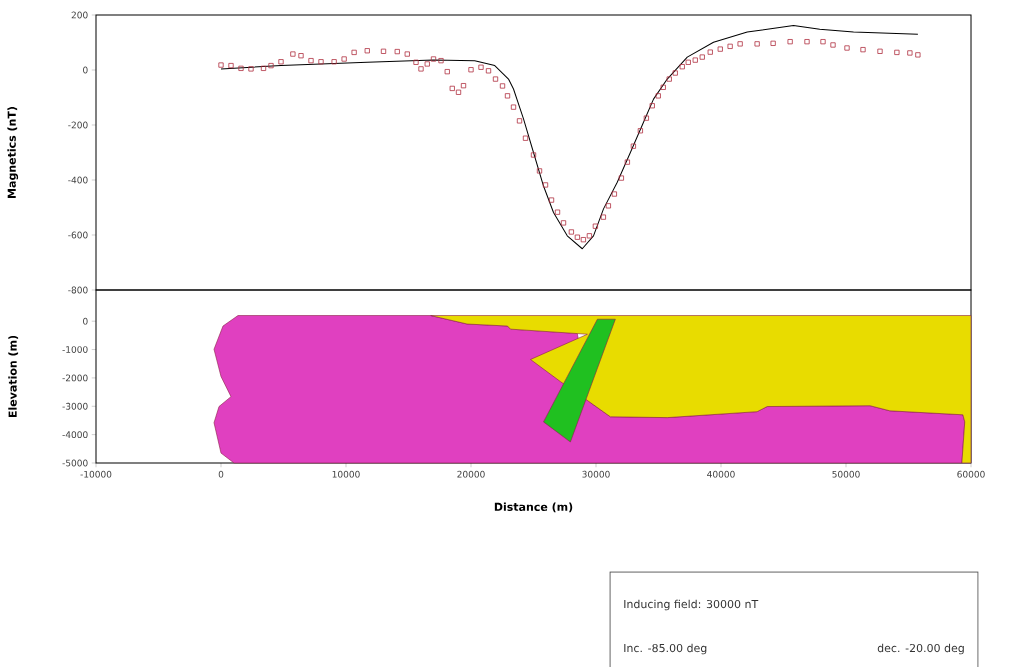 This screenshot has width=1009, height=667. Describe the element at coordinates (471, 474) in the screenshot. I see `x-tick-label: 20000` at that location.